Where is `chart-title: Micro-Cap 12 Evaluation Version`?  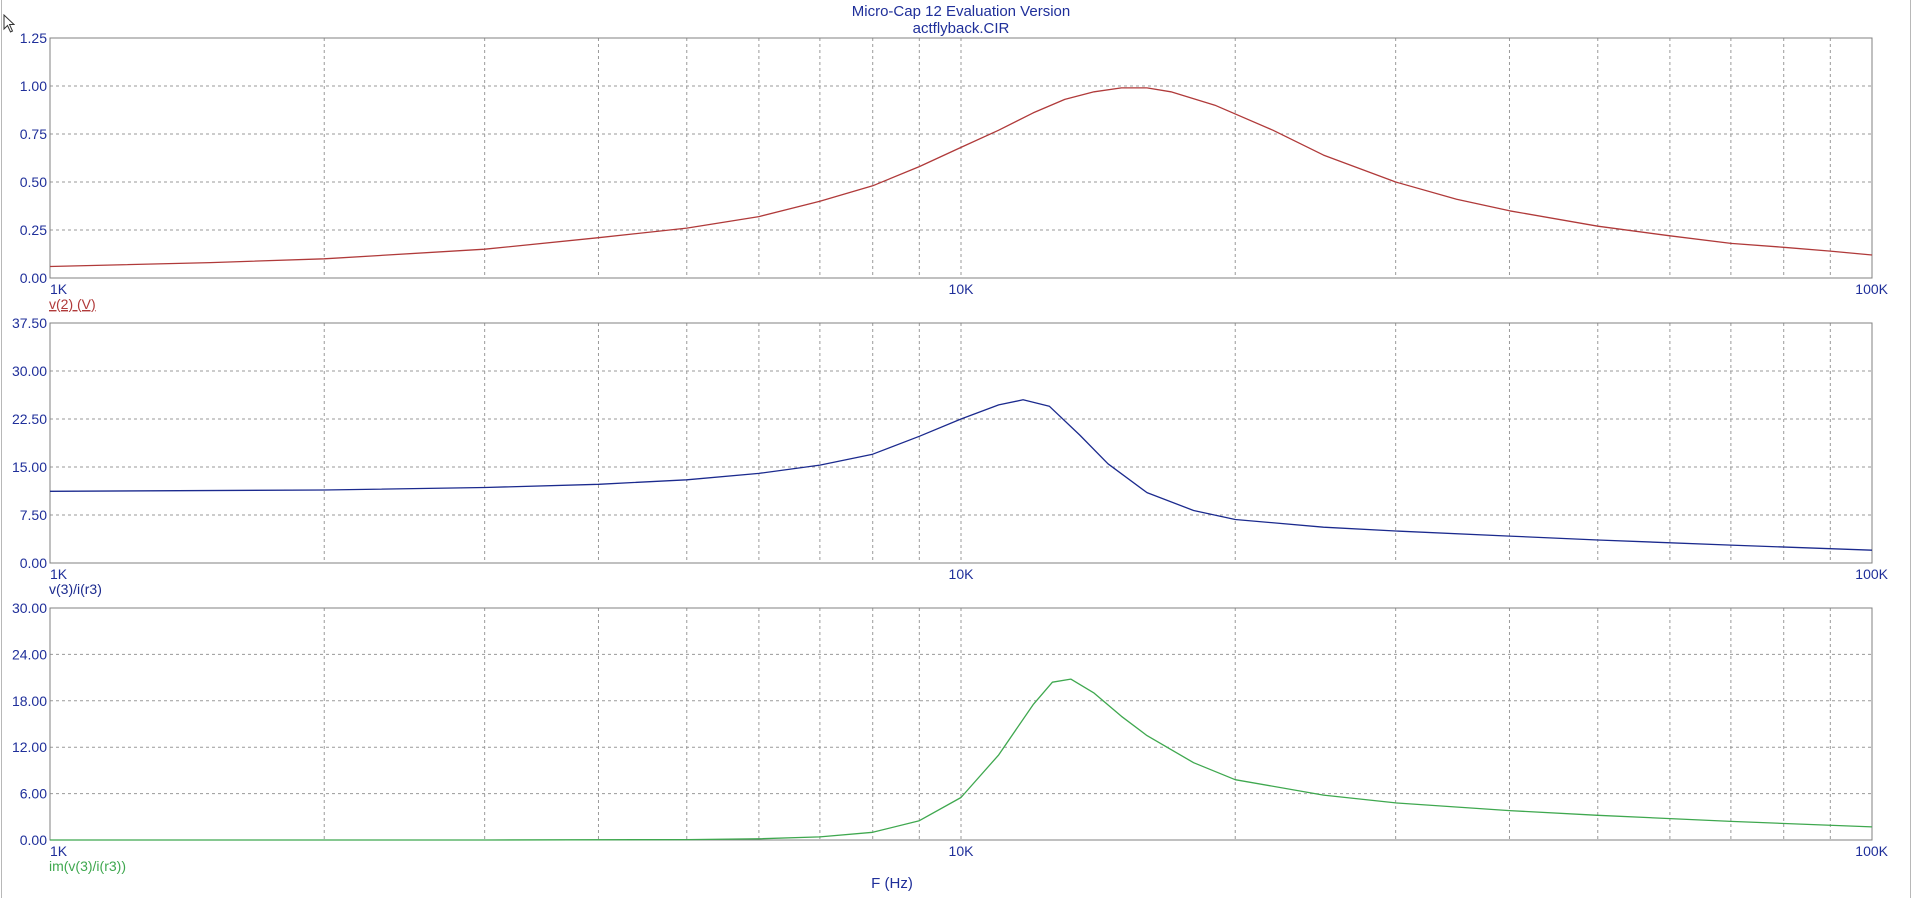
chart-title: Micro-Cap 12 Evaluation Version is located at coordinates (961, 11).